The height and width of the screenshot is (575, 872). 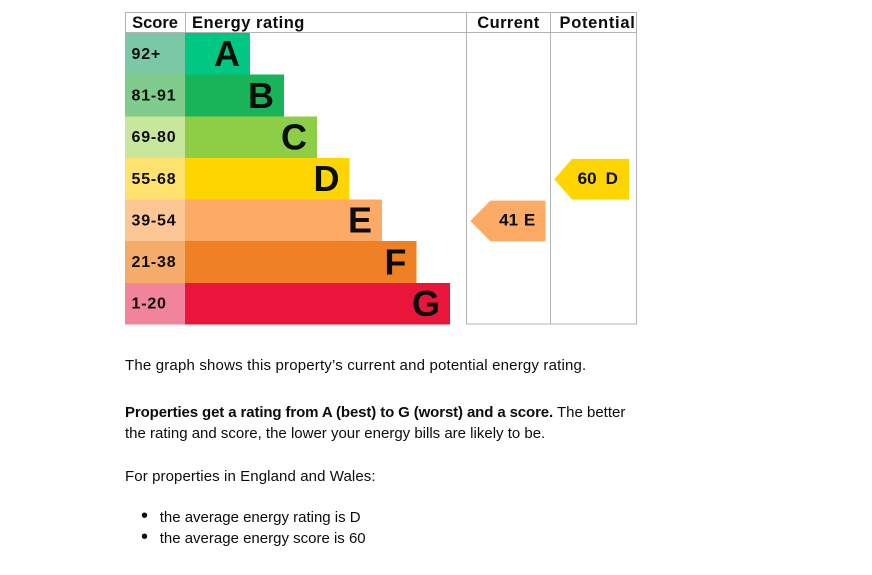 What do you see at coordinates (227, 53) in the screenshot?
I see `svg-text: A` at bounding box center [227, 53].